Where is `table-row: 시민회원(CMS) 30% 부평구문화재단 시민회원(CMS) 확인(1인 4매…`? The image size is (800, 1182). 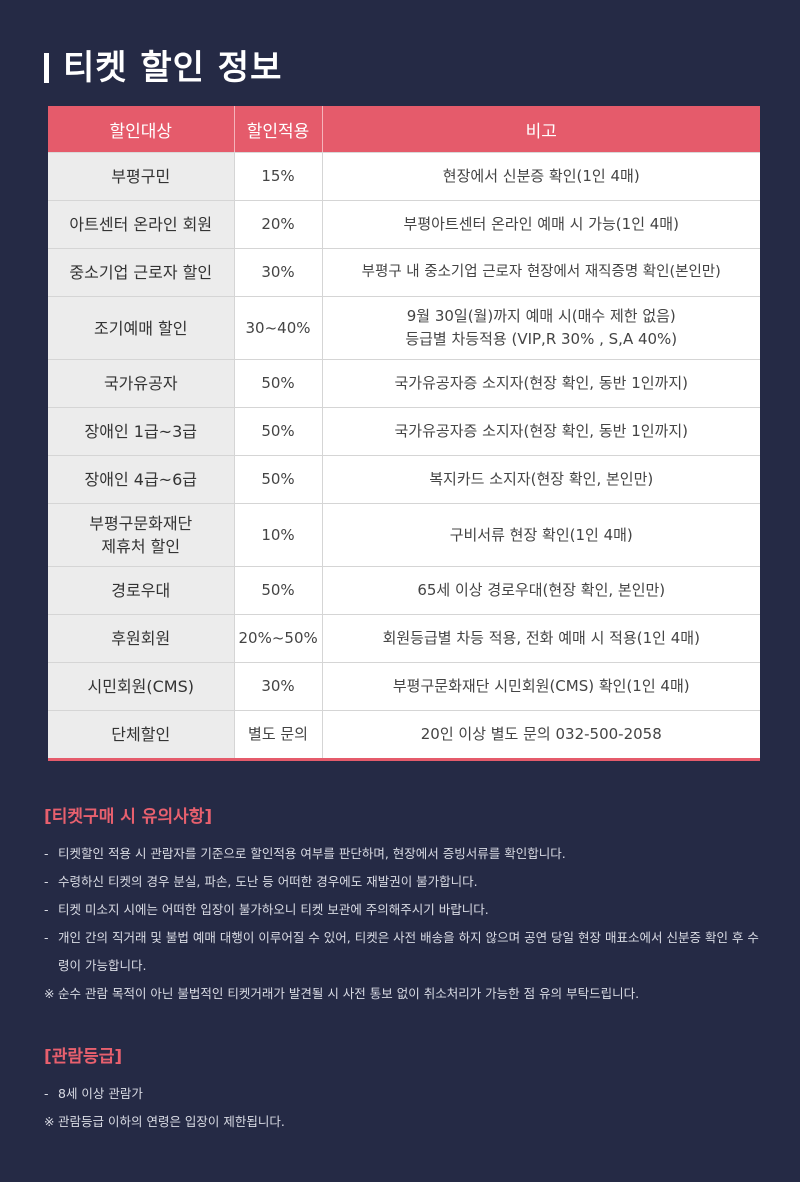 table-row: 시민회원(CMS) 30% 부평구문화재단 시민회원(CMS) 확인(1인 4매… is located at coordinates (404, 686).